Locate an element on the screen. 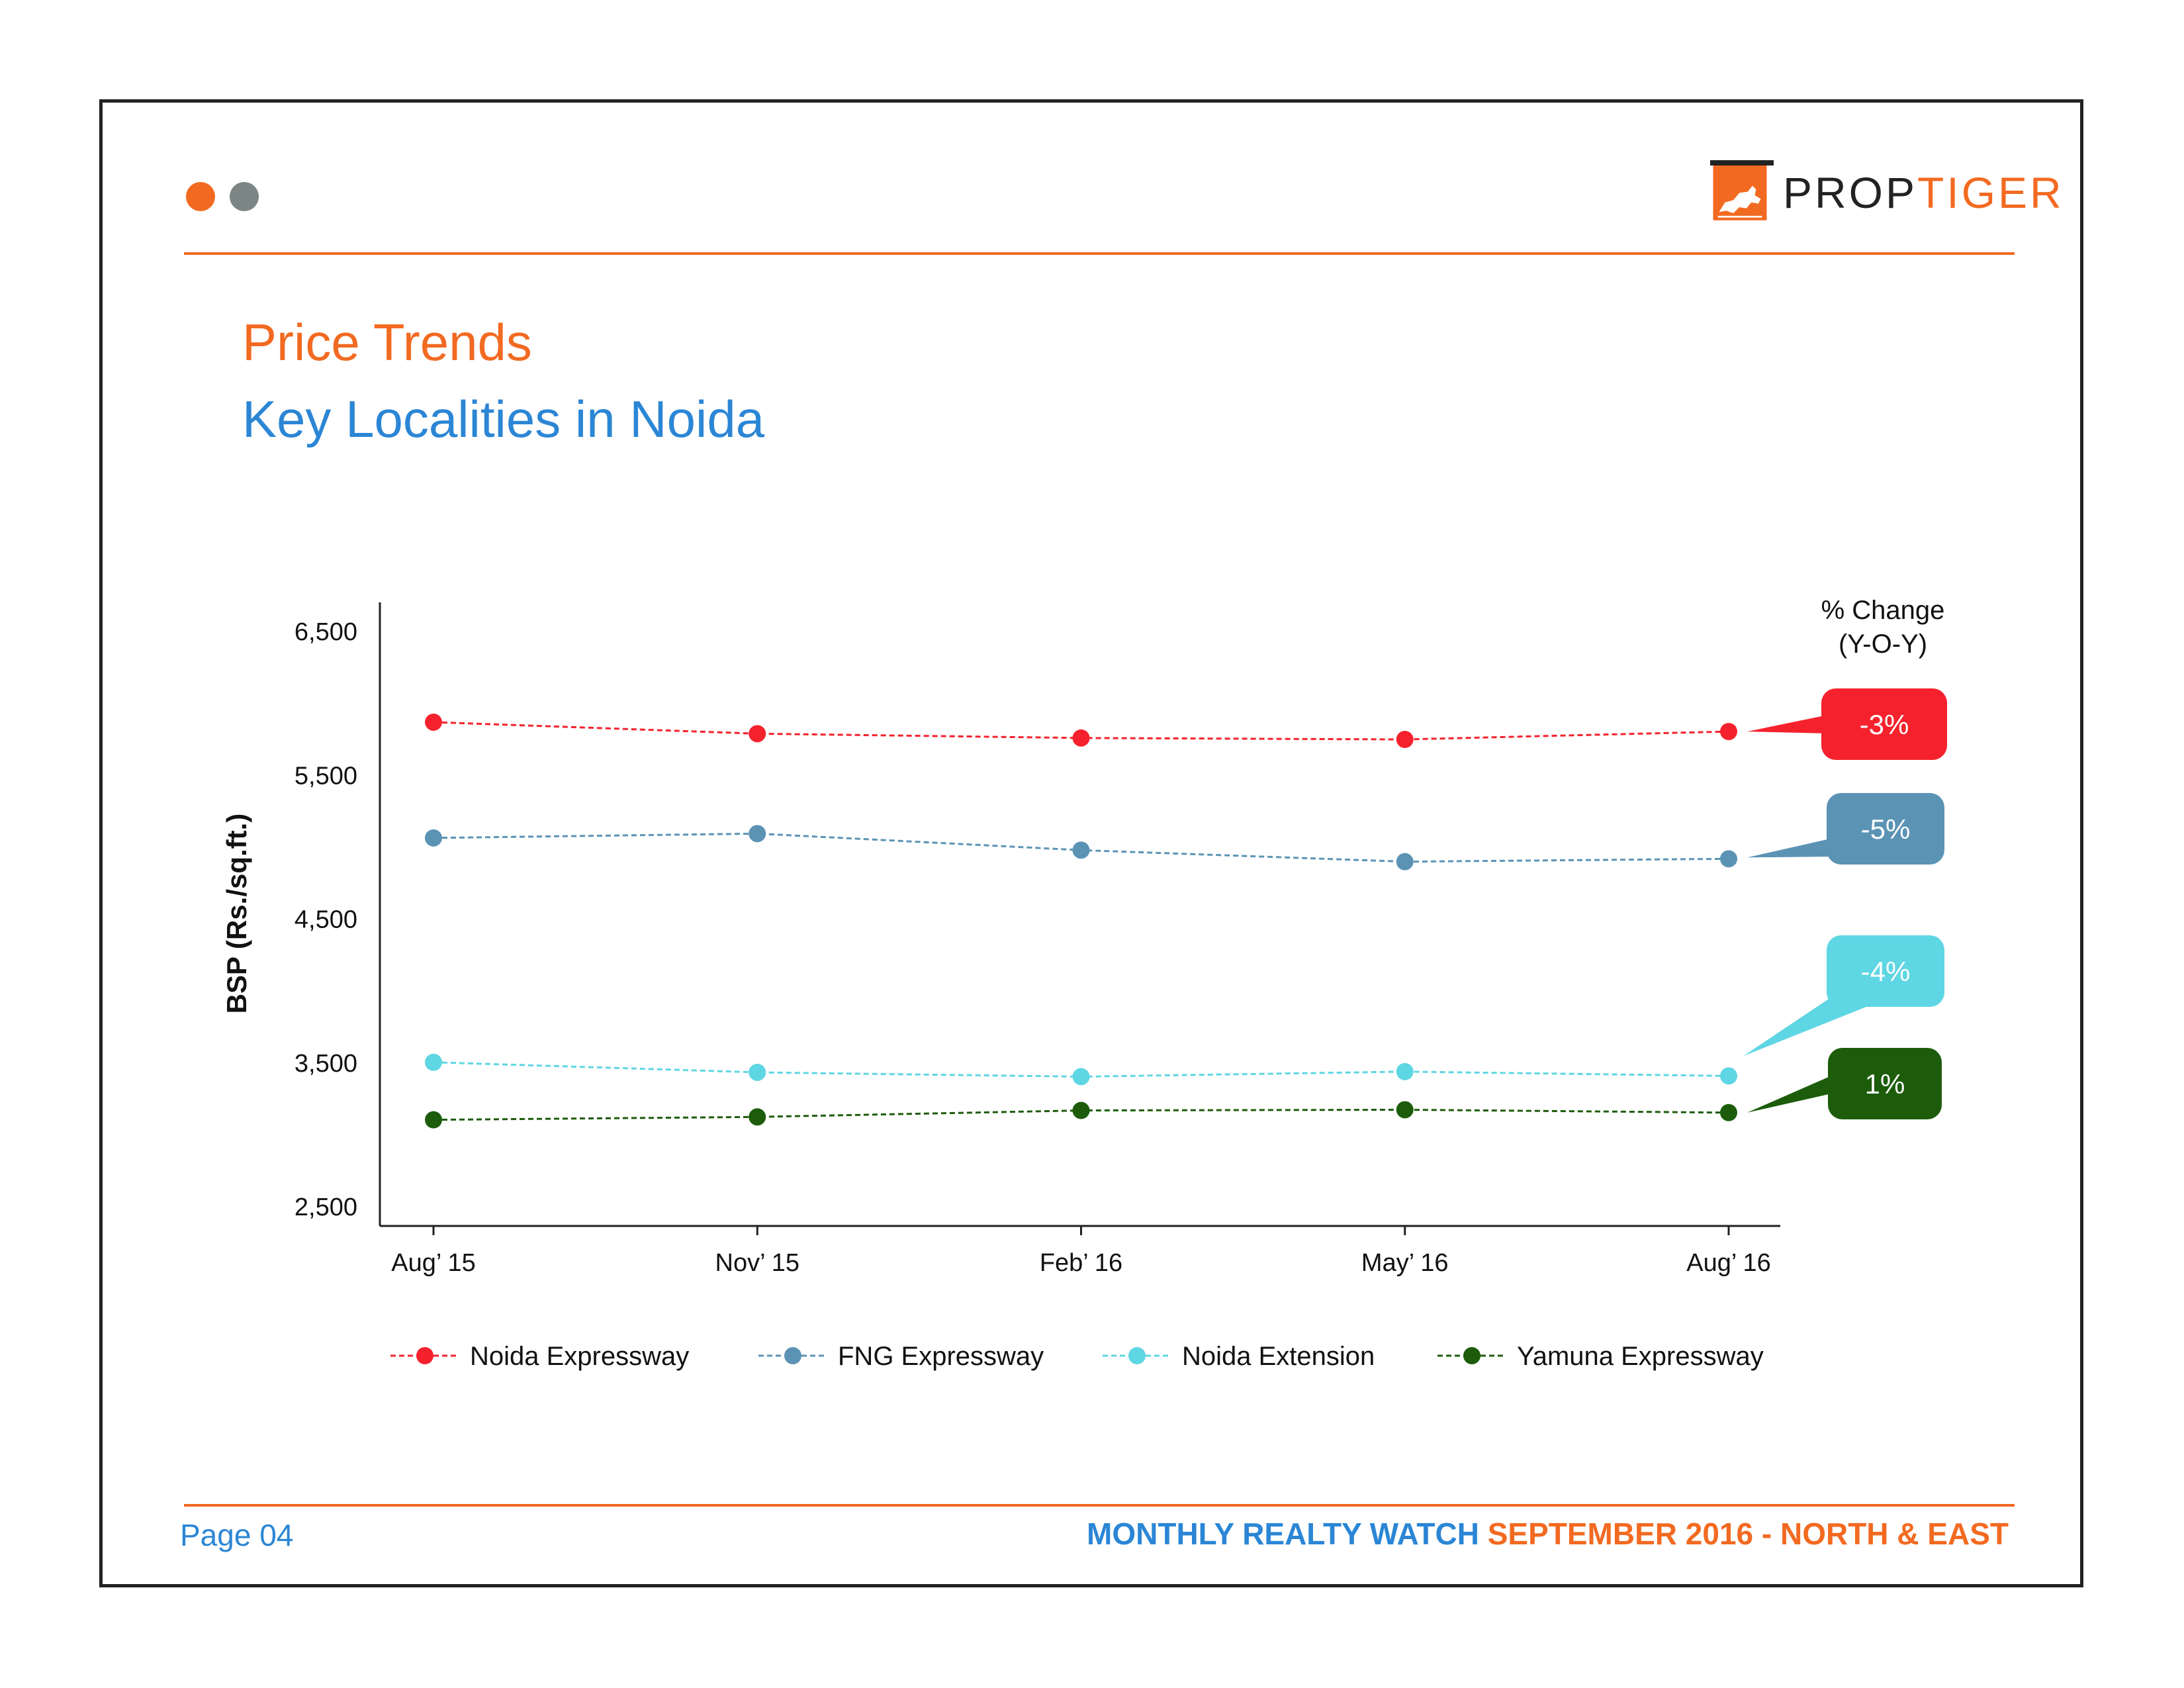  y-axis-label: BSP (Rs./sq.ft.) is located at coordinates (236, 914).